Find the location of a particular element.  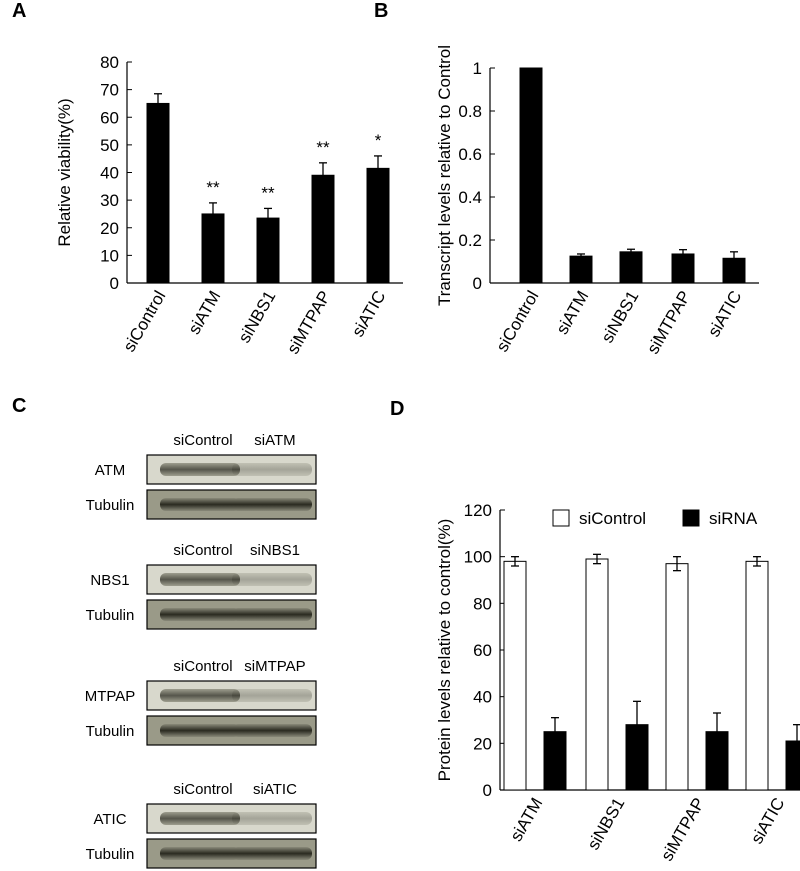

y-tick-label: 100 is located at coordinates (478, 557).